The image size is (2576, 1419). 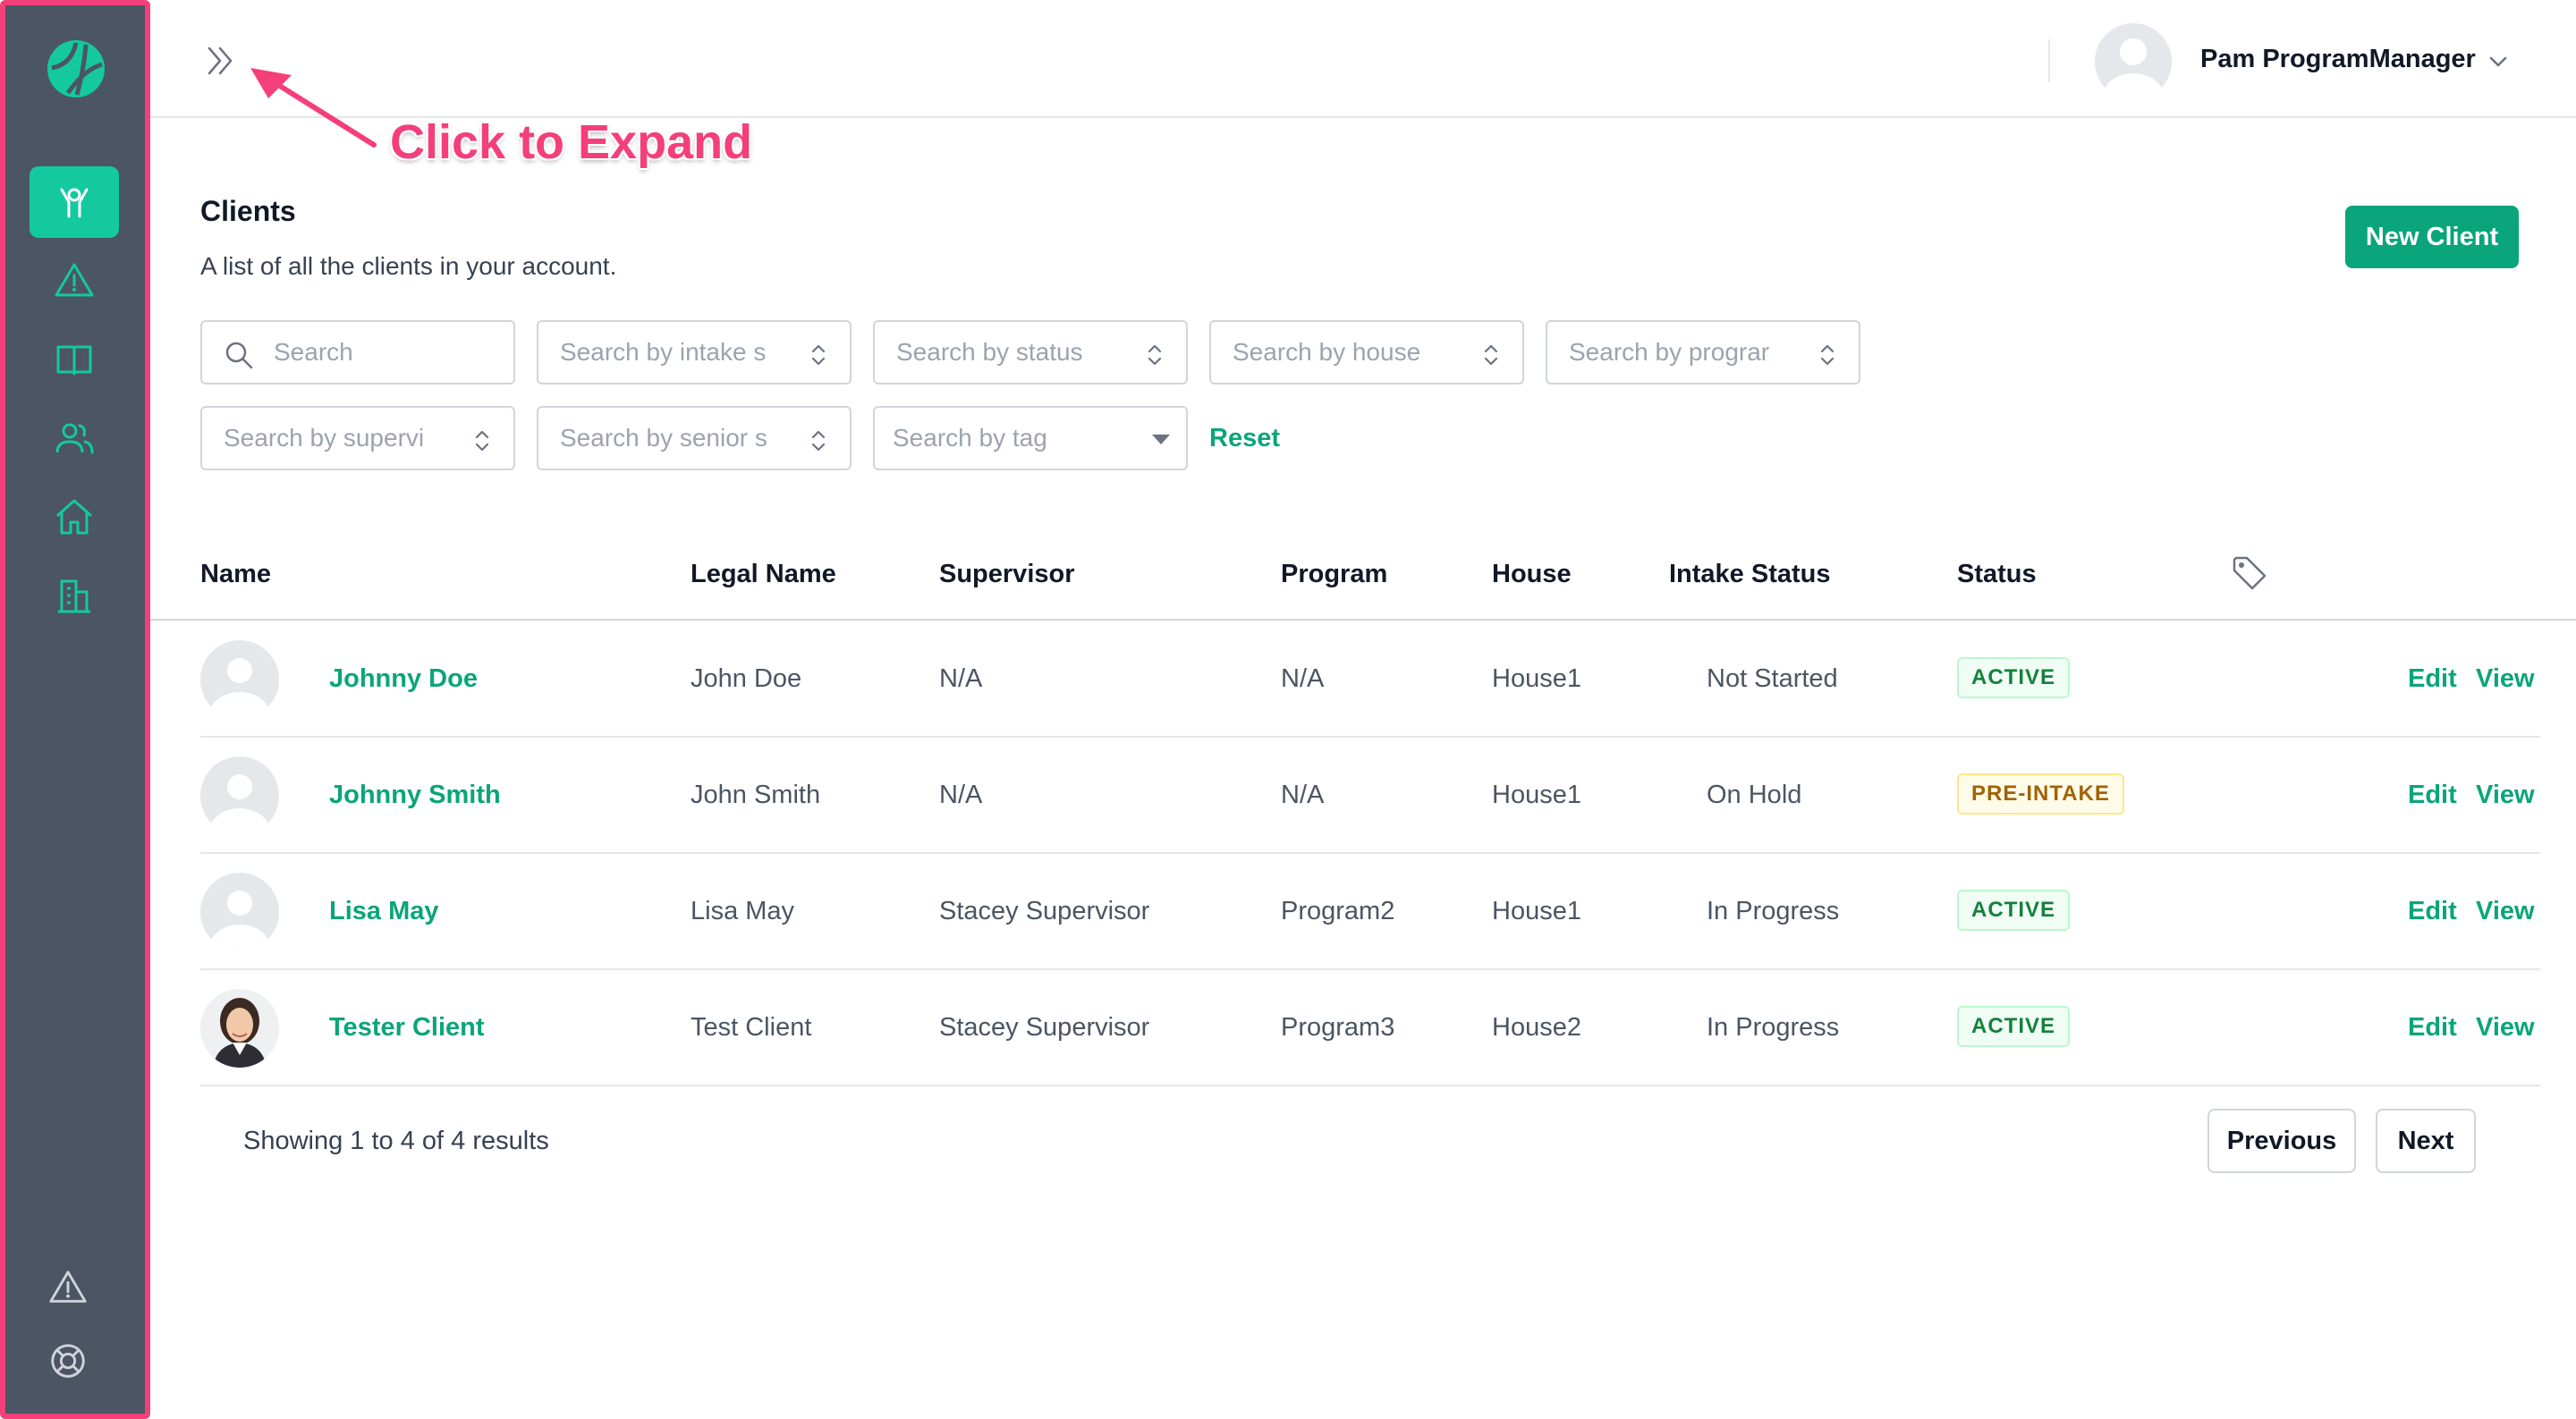 I want to click on program-filter: Search by prograr, so click(x=1703, y=352).